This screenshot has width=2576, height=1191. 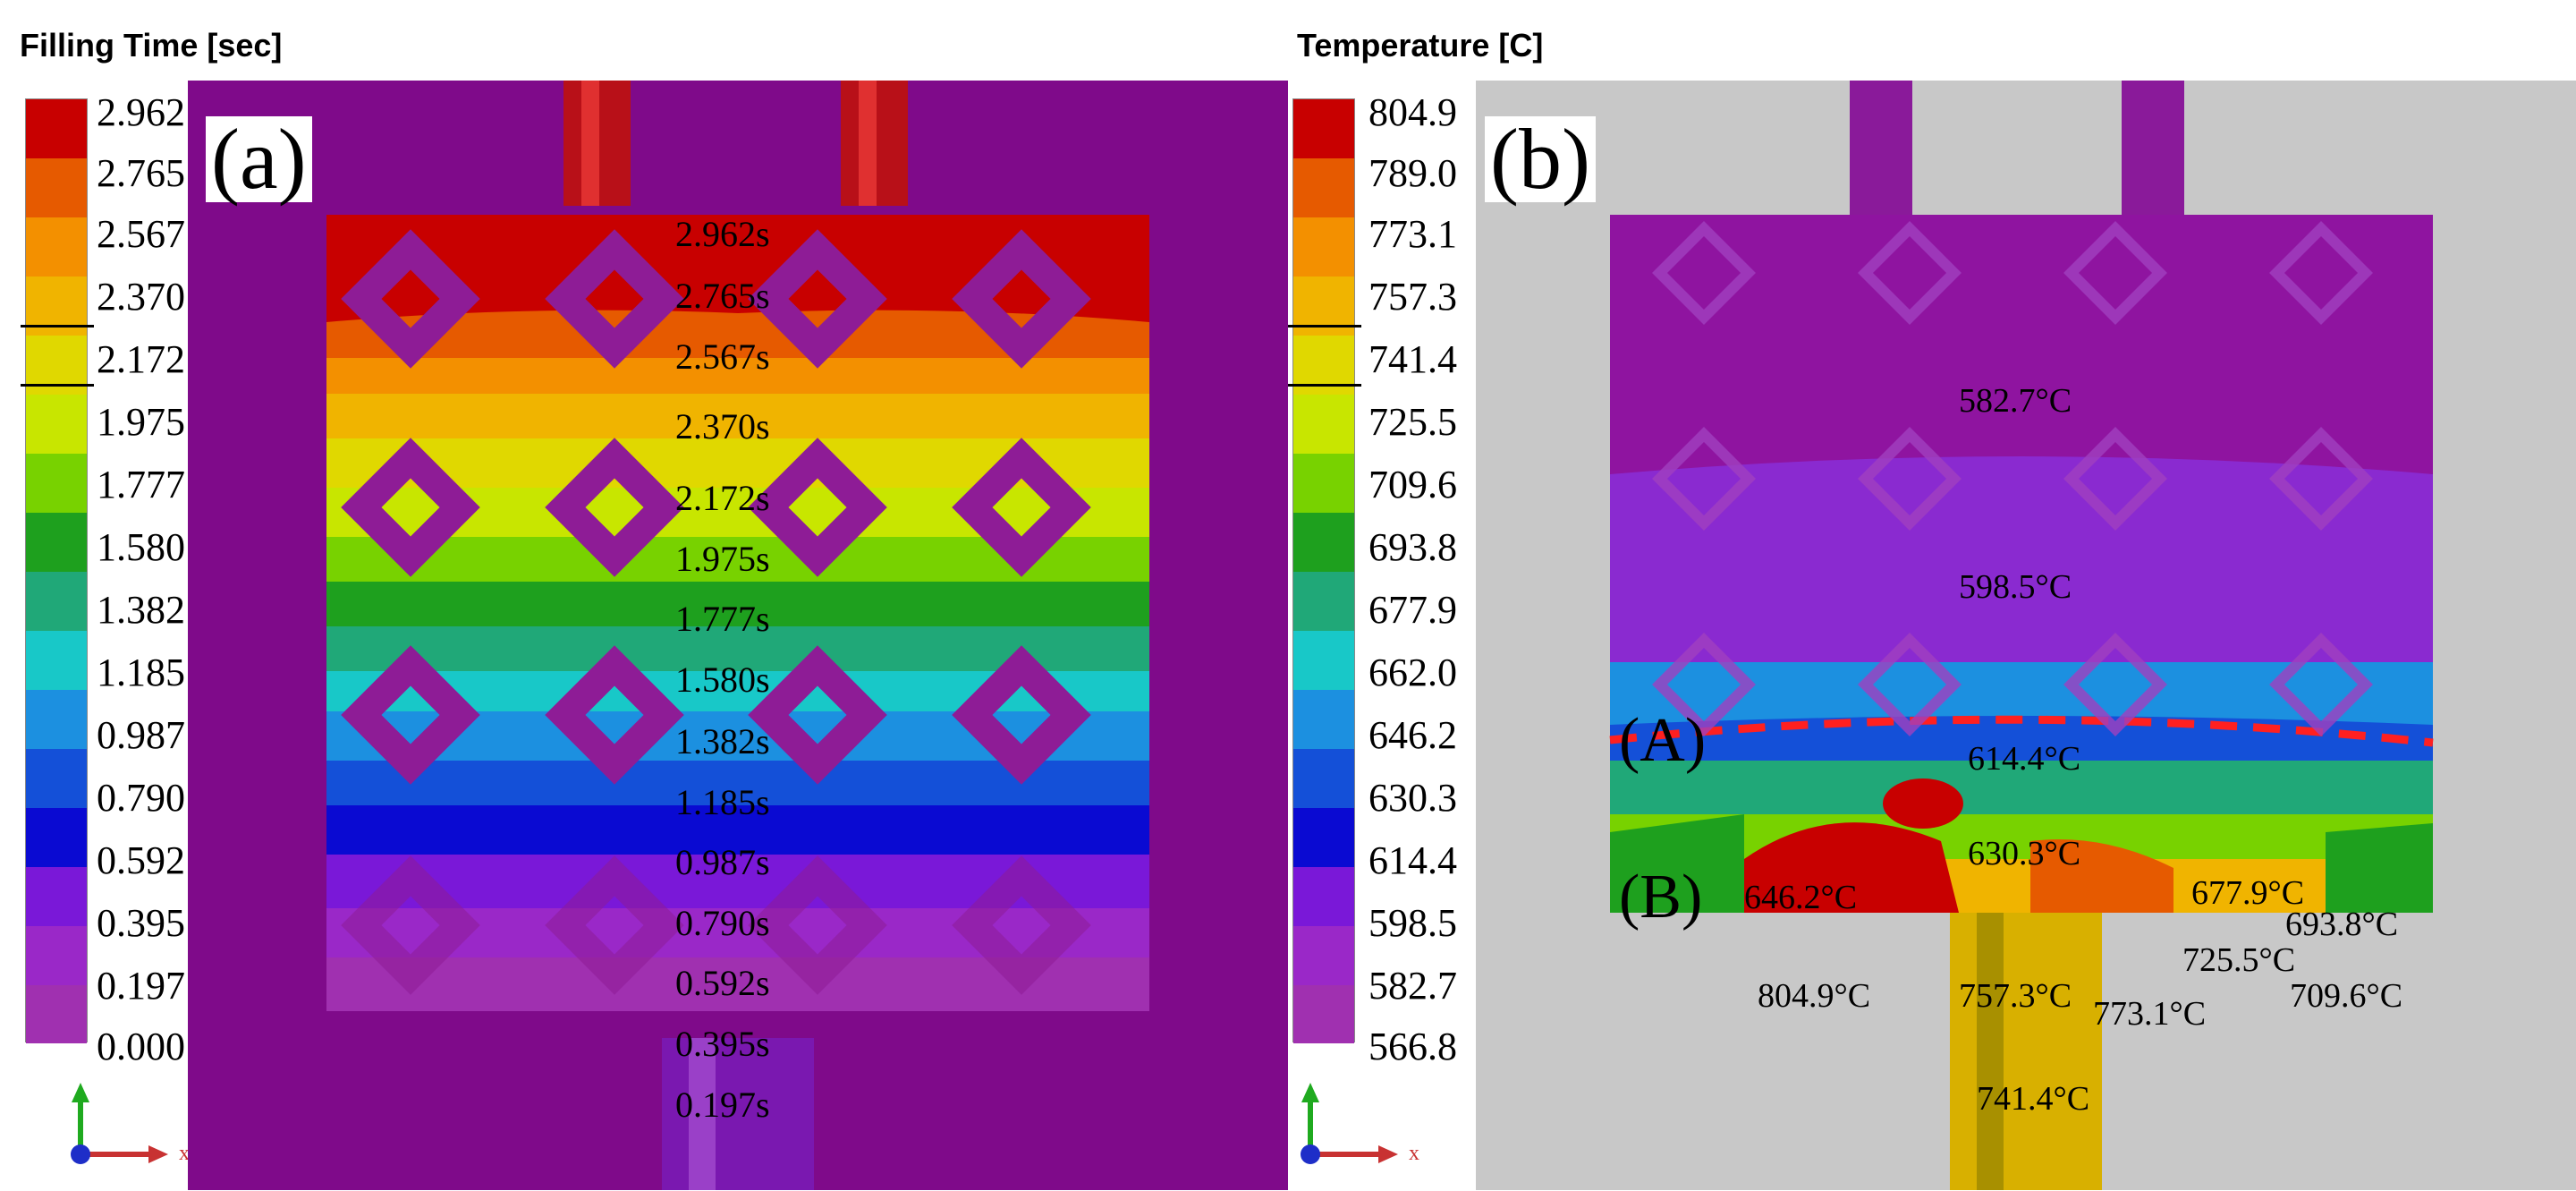 I want to click on legend-tick: 1.975, so click(x=141, y=422).